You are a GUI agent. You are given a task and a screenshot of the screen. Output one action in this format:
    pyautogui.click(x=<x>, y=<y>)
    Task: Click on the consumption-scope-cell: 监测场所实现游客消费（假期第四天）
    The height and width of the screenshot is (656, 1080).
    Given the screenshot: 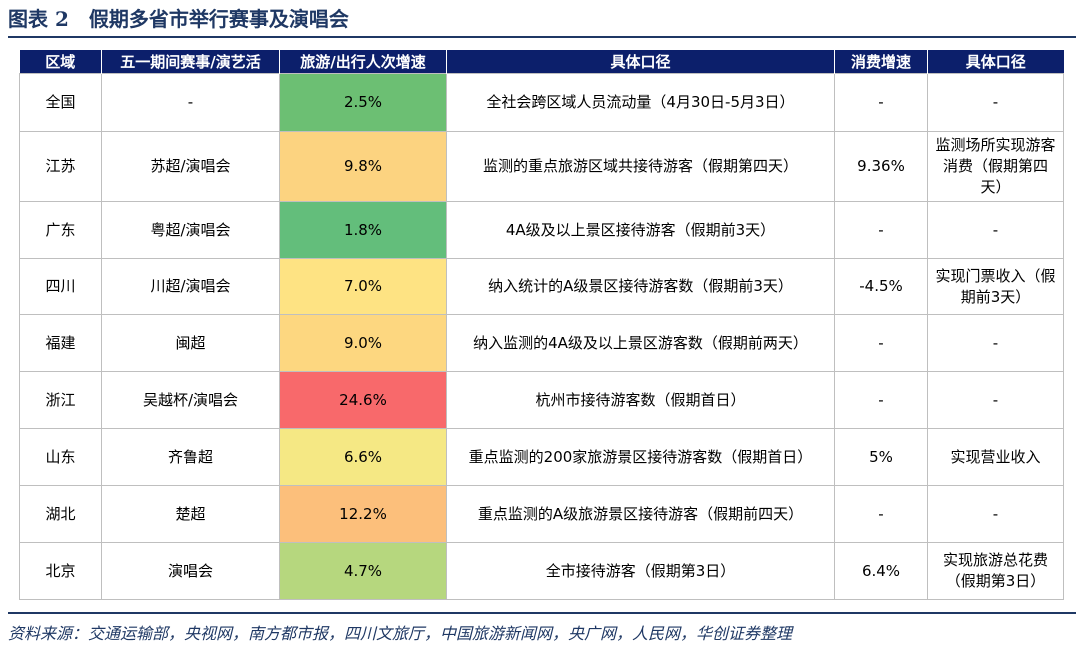 What is the action you would take?
    pyautogui.click(x=995, y=166)
    